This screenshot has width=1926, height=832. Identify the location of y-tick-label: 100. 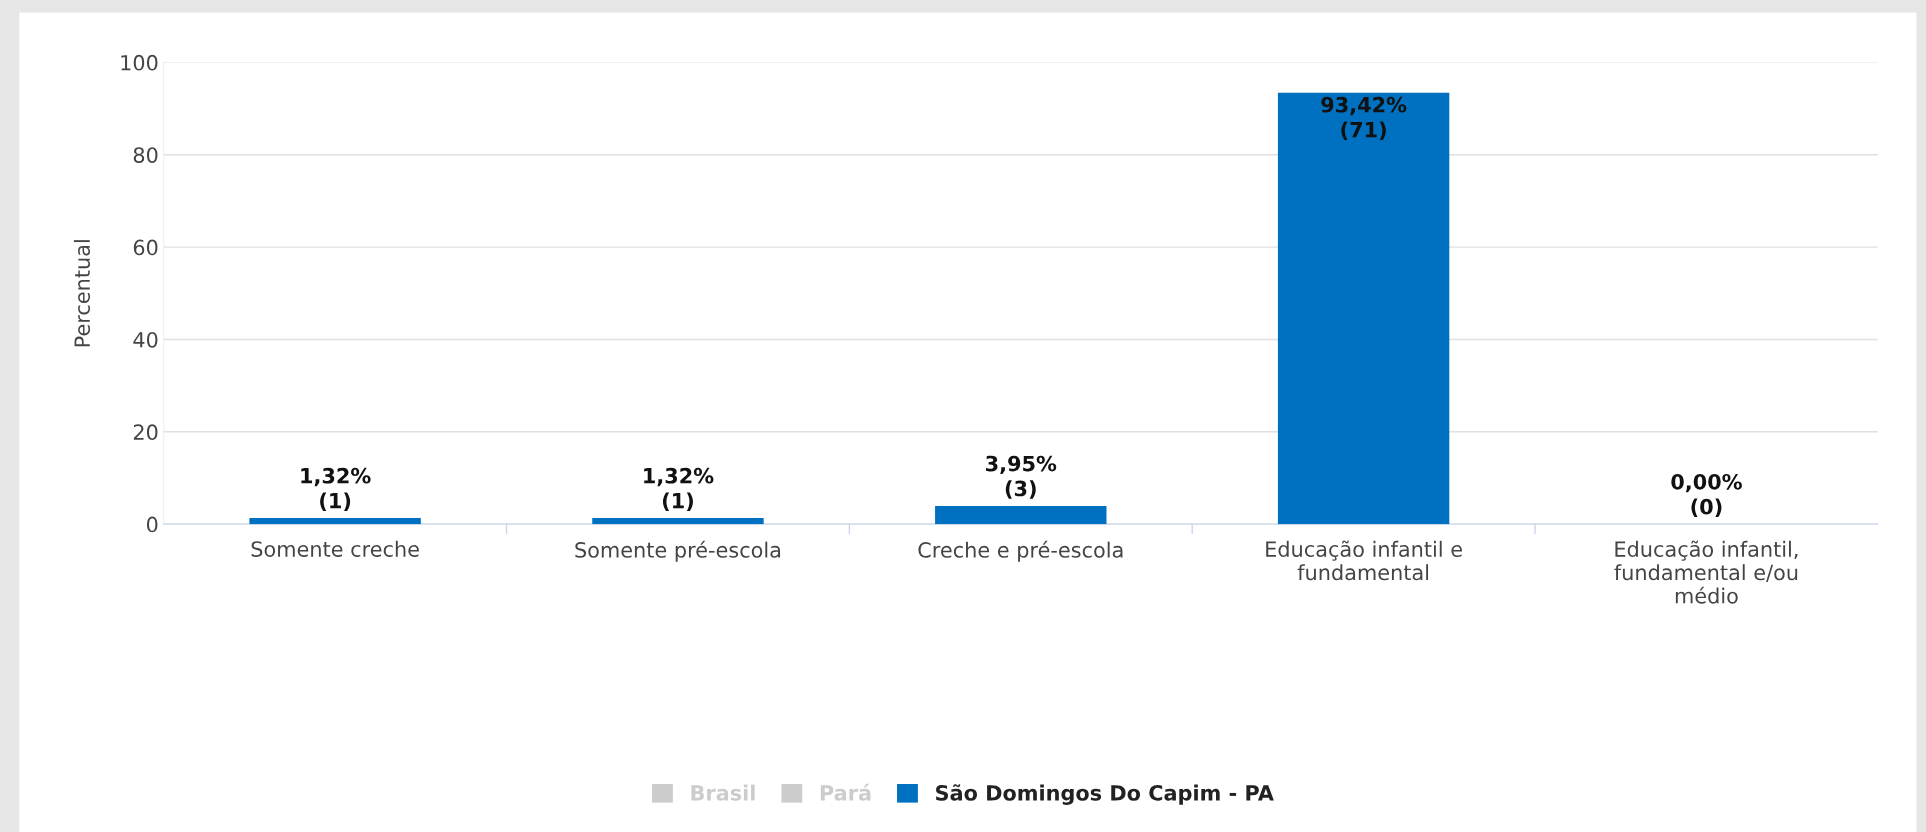
(139, 62).